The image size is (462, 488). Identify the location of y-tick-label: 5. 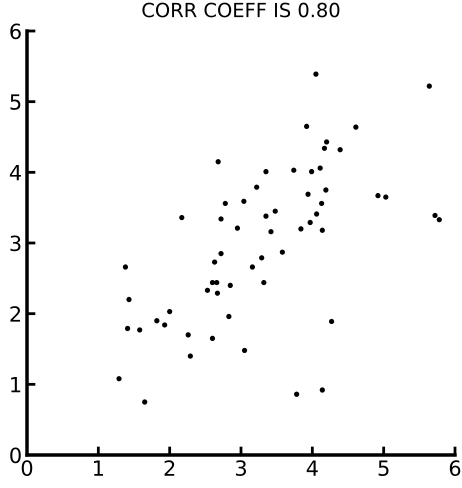
(15, 102).